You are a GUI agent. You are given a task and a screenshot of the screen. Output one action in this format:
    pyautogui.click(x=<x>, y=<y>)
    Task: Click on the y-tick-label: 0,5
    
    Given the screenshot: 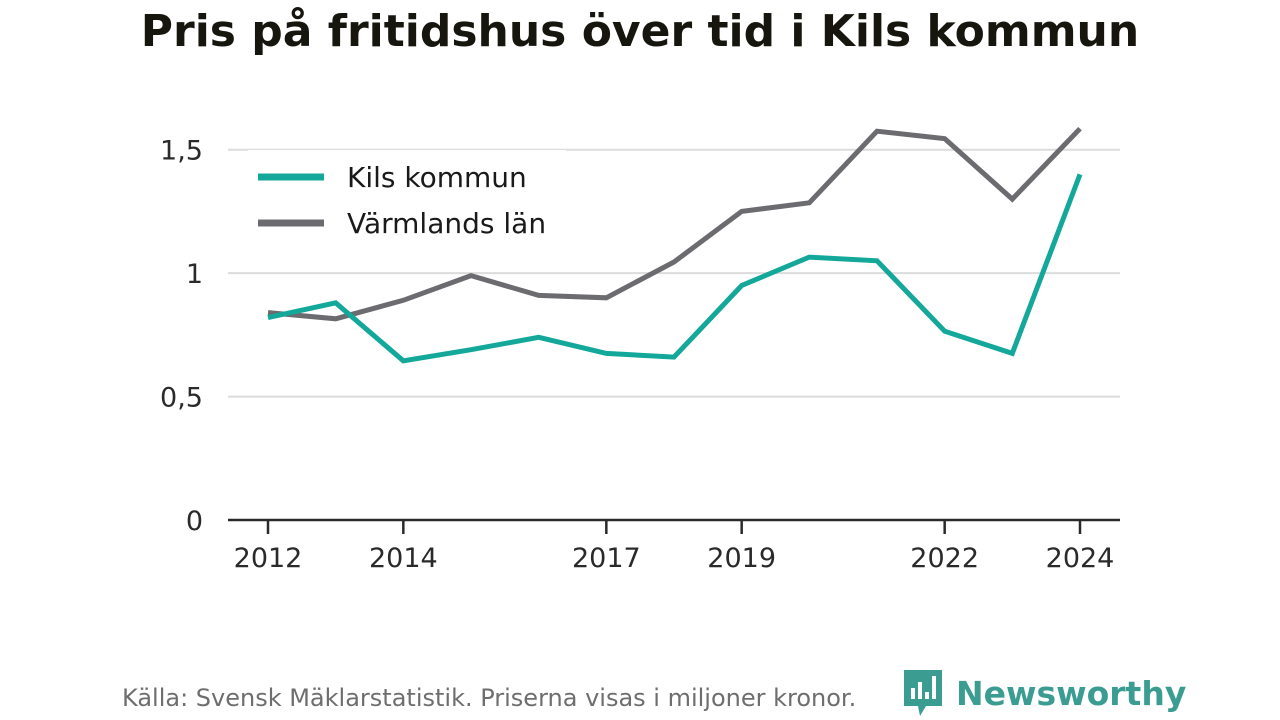 What is the action you would take?
    pyautogui.click(x=181, y=398)
    